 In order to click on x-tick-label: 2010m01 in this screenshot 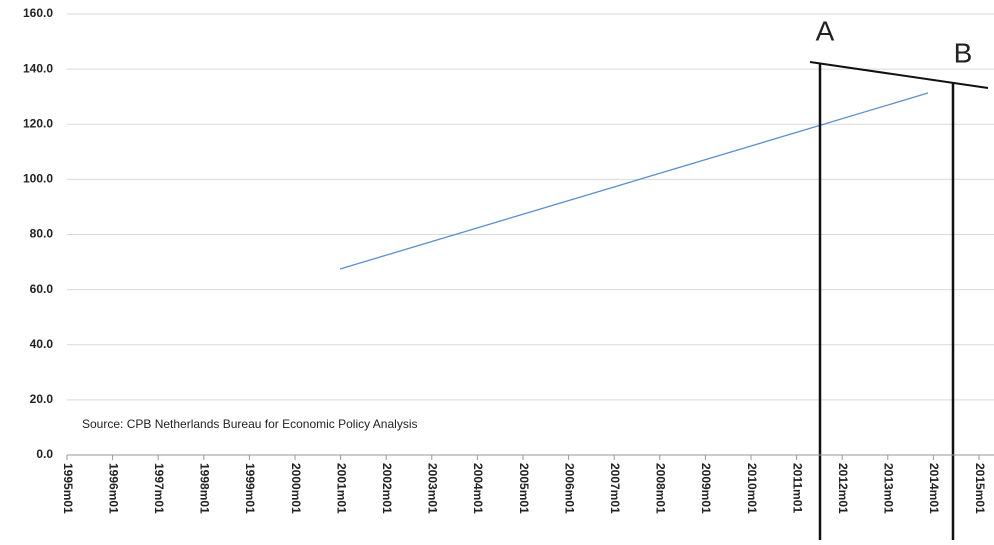, I will do `click(752, 488)`.